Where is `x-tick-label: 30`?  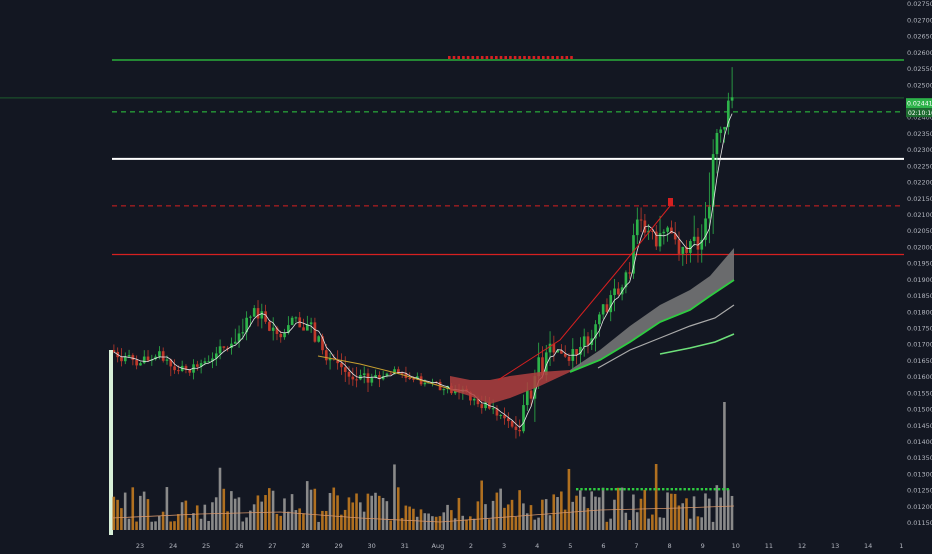
x-tick-label: 30 is located at coordinates (372, 546).